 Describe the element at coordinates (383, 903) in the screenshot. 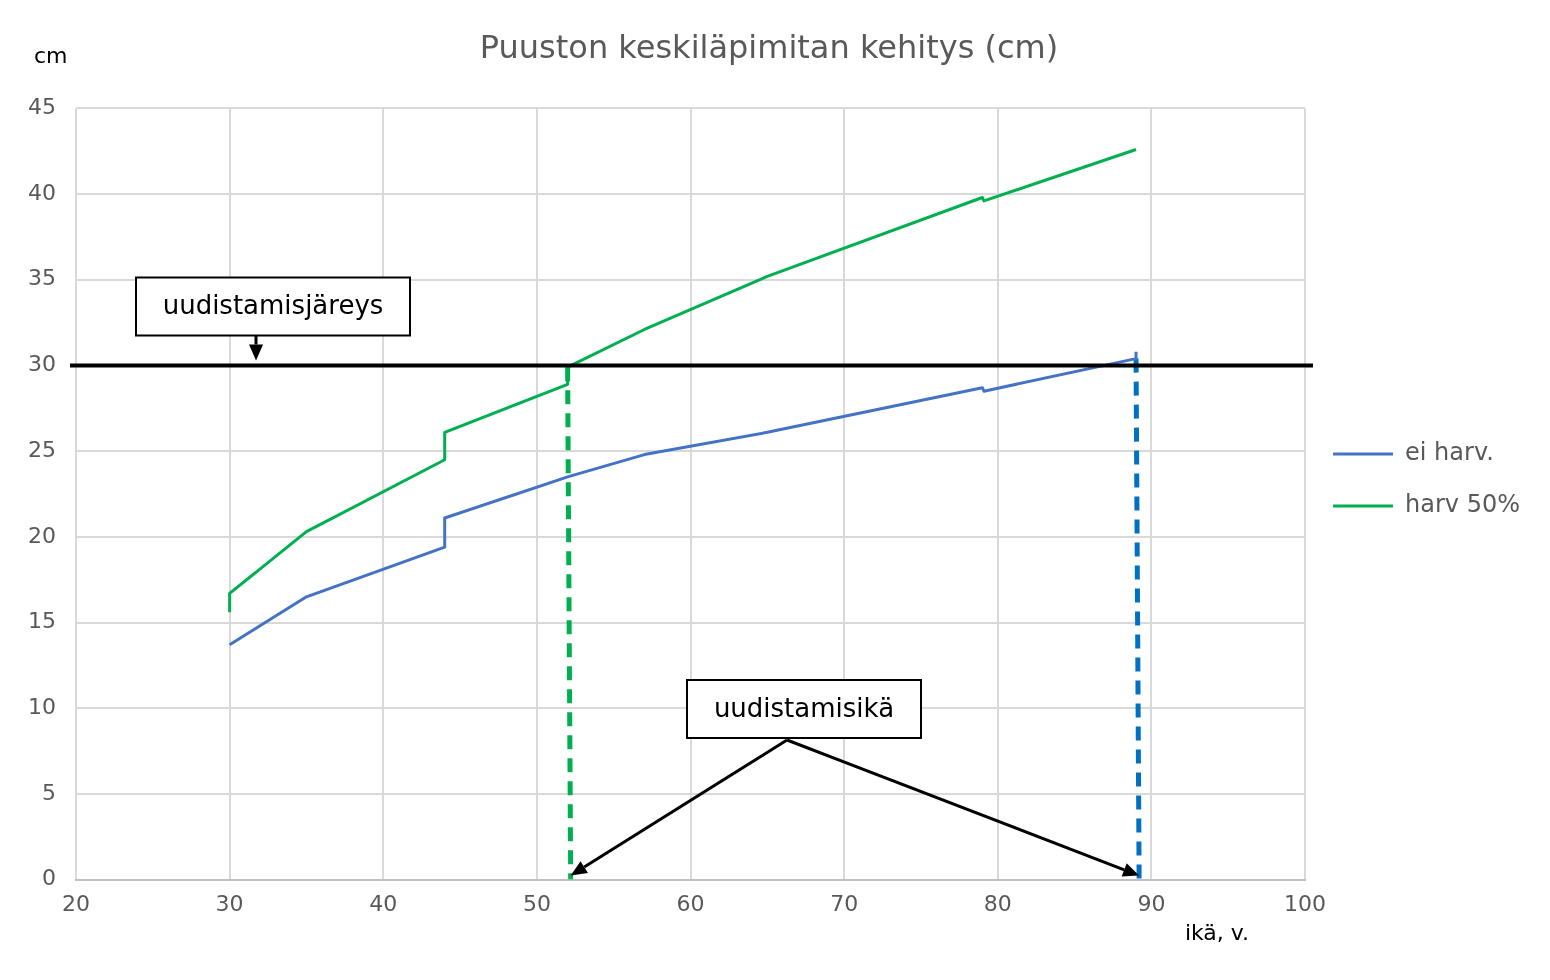

I see `x-tick-label: 40` at that location.